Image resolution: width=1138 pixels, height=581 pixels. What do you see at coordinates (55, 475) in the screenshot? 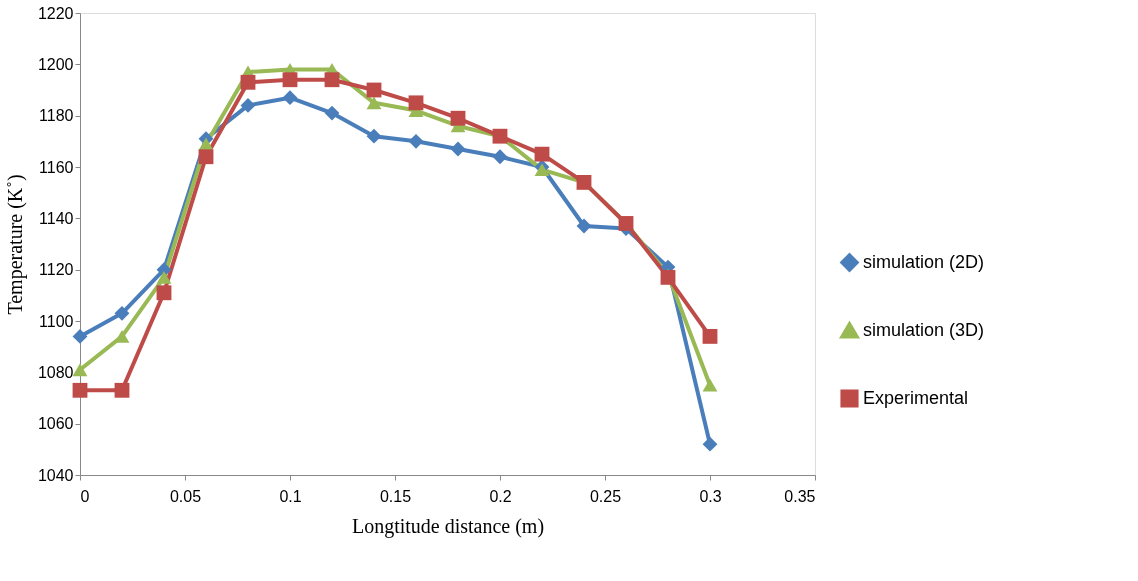
I see `y-tick-label: 1040` at bounding box center [55, 475].